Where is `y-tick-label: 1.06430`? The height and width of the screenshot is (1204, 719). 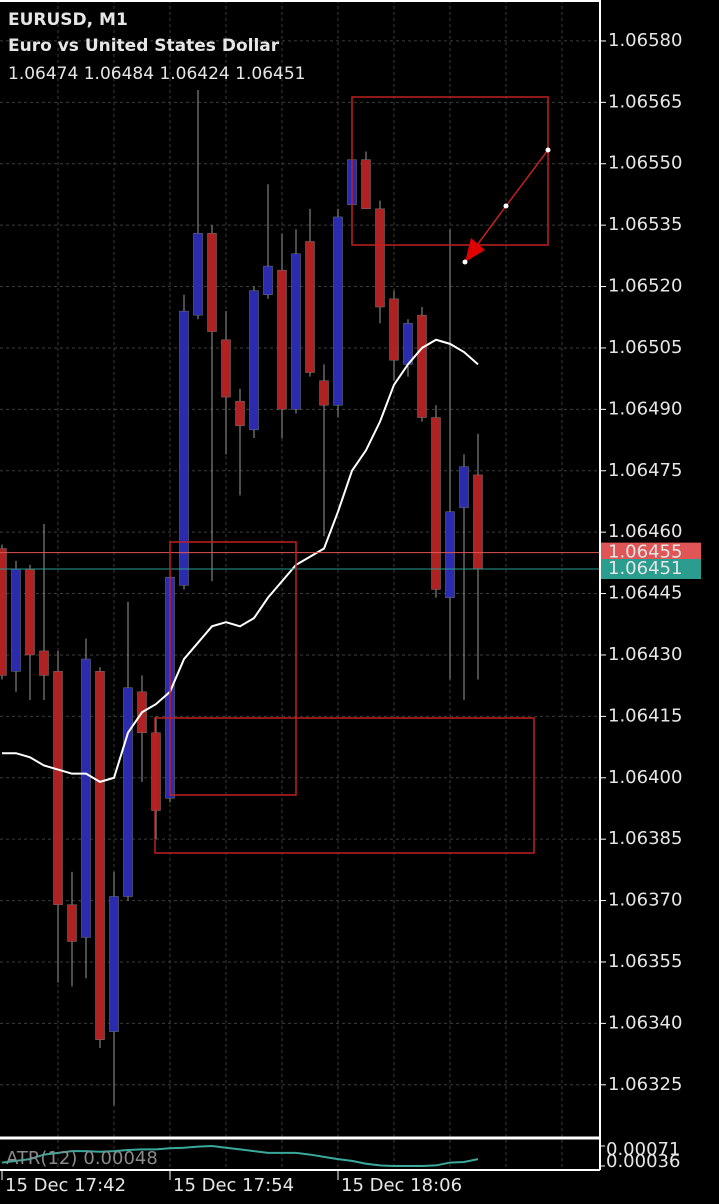 y-tick-label: 1.06430 is located at coordinates (645, 654).